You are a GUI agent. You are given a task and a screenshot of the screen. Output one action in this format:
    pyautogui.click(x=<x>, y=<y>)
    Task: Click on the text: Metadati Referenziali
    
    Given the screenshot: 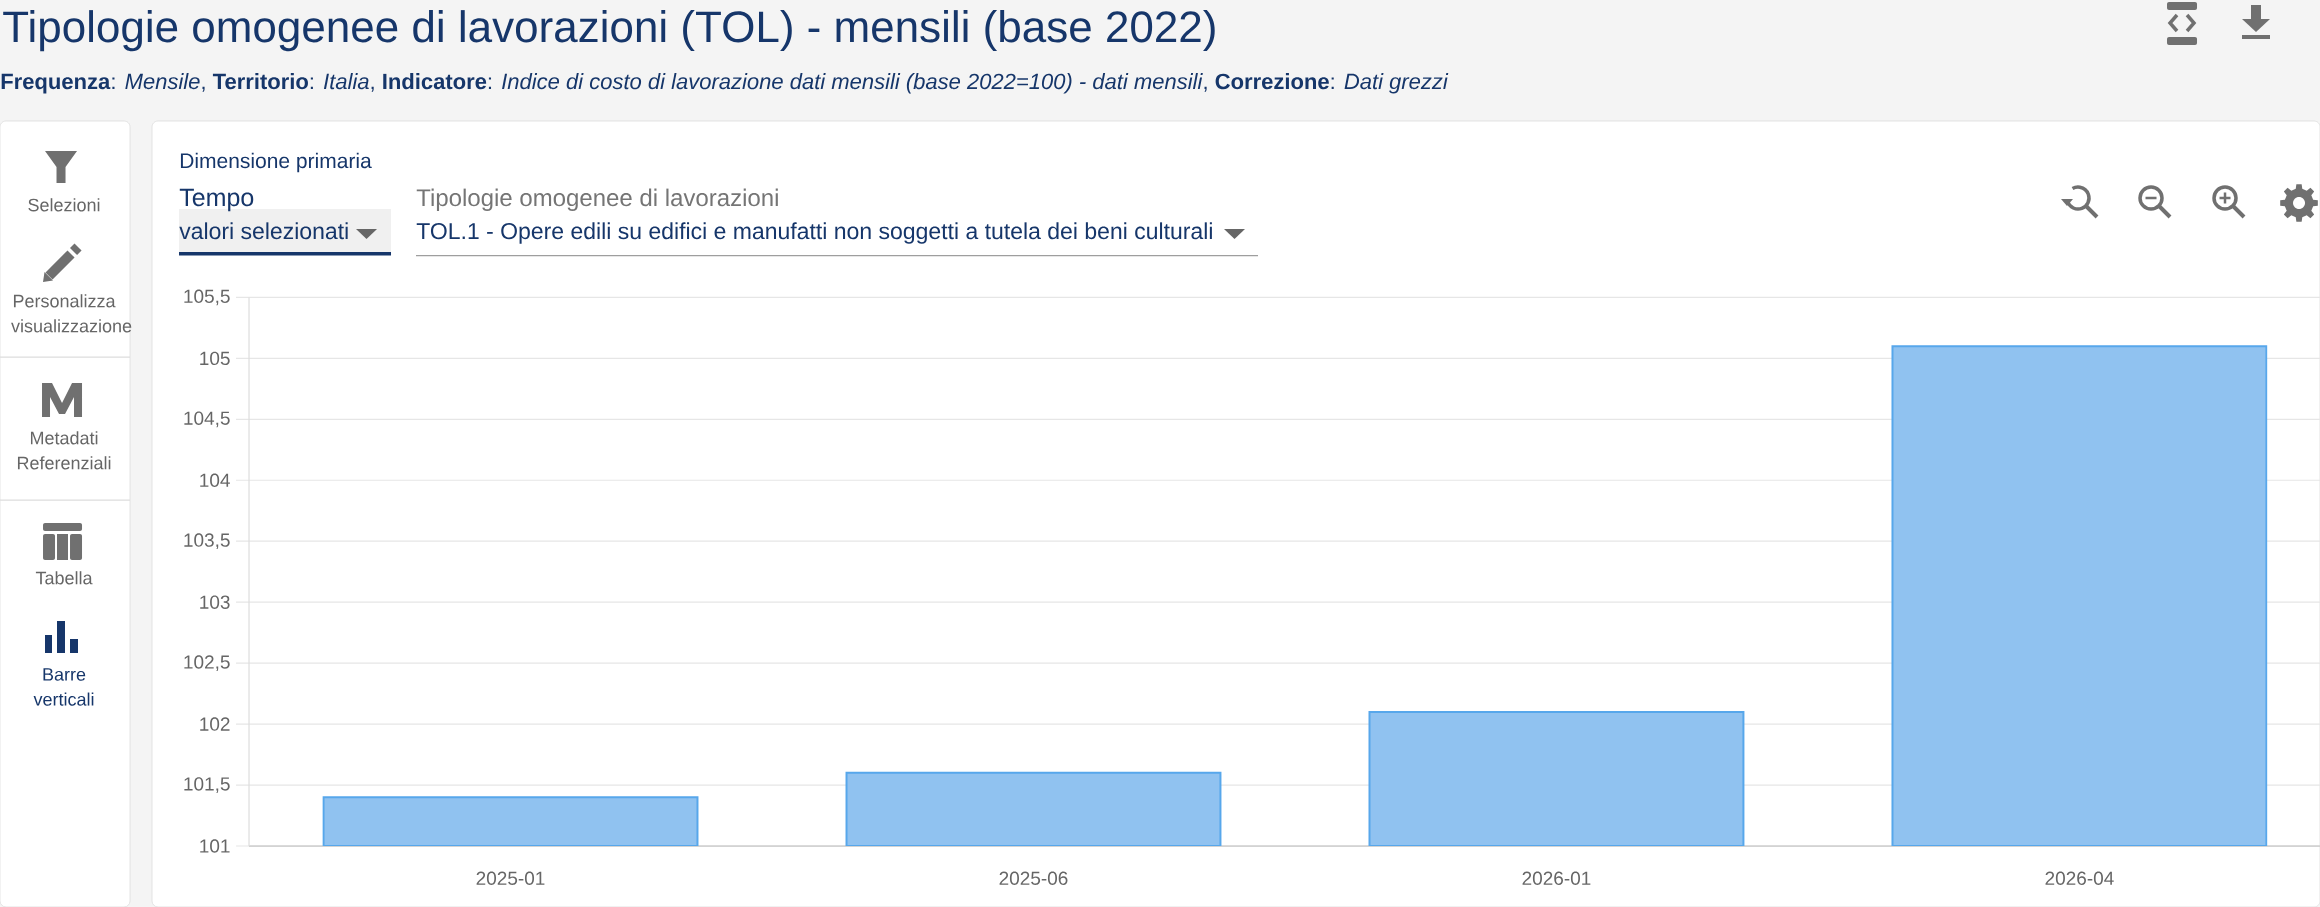 What is the action you would take?
    pyautogui.click(x=64, y=450)
    